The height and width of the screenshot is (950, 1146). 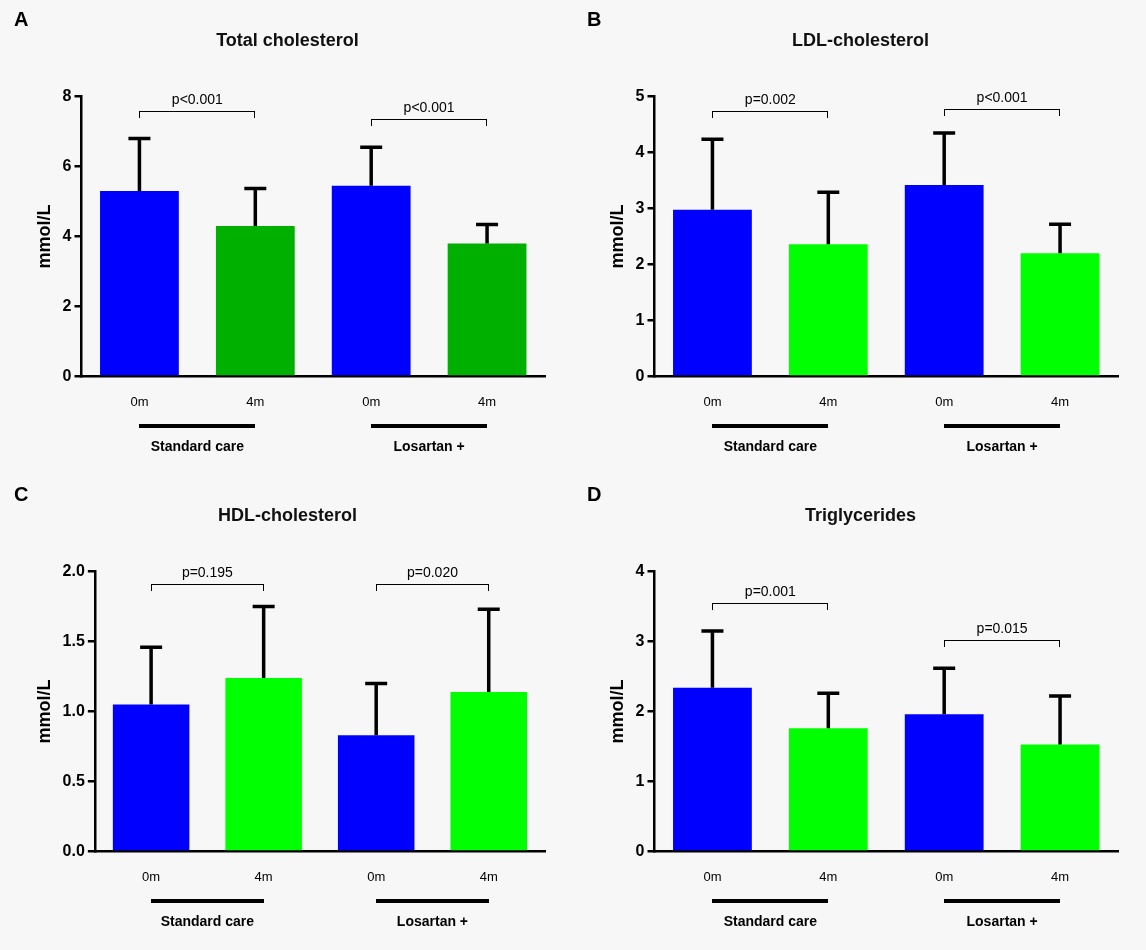 I want to click on chart-title: HDL-cholesterol, so click(x=287, y=514).